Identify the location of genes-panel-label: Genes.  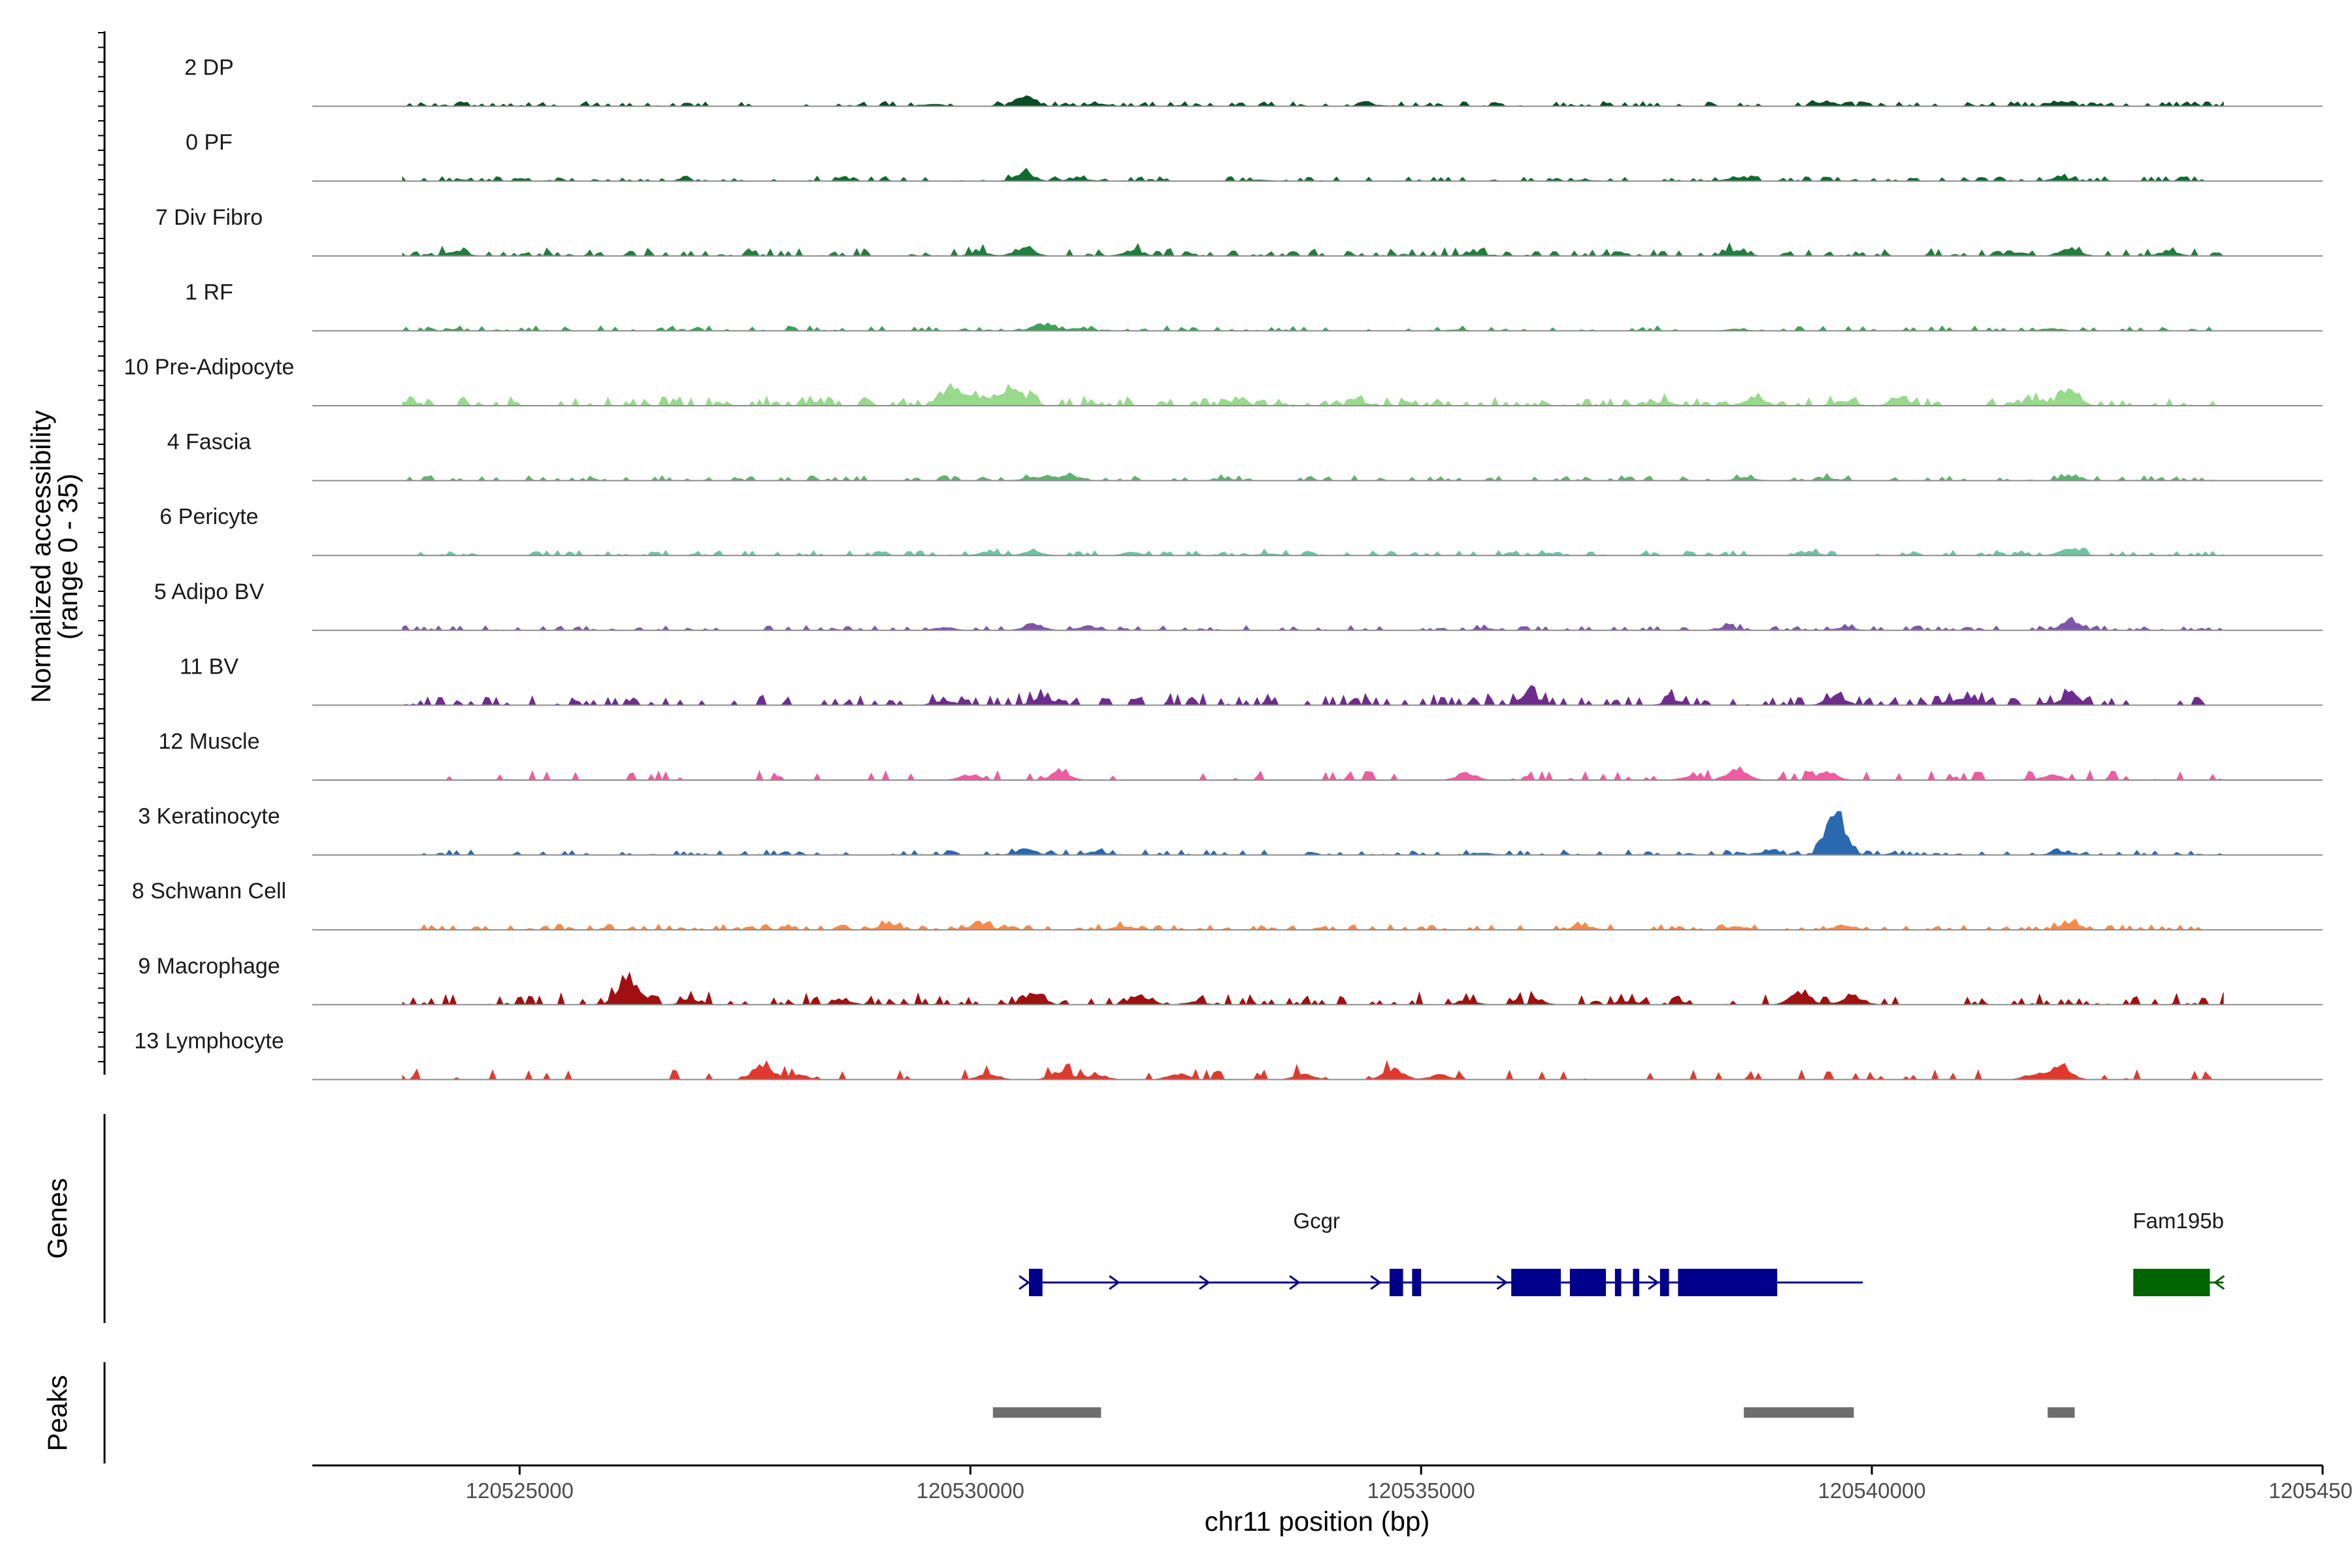
(57, 1218).